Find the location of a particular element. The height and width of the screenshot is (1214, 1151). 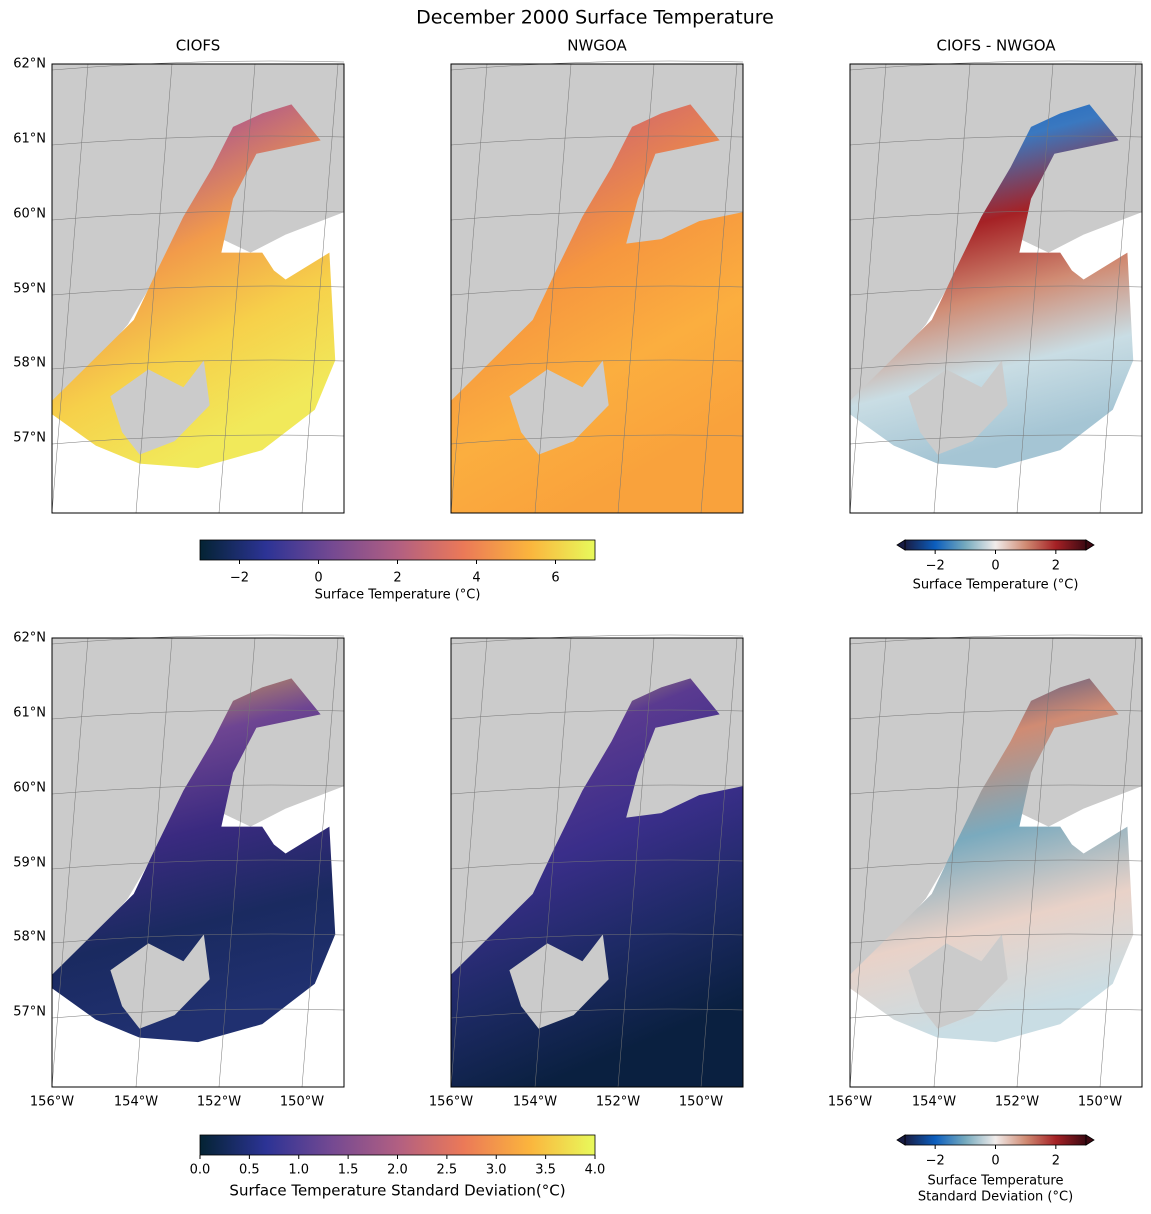

lat-label: 57°N is located at coordinates (29, 438).